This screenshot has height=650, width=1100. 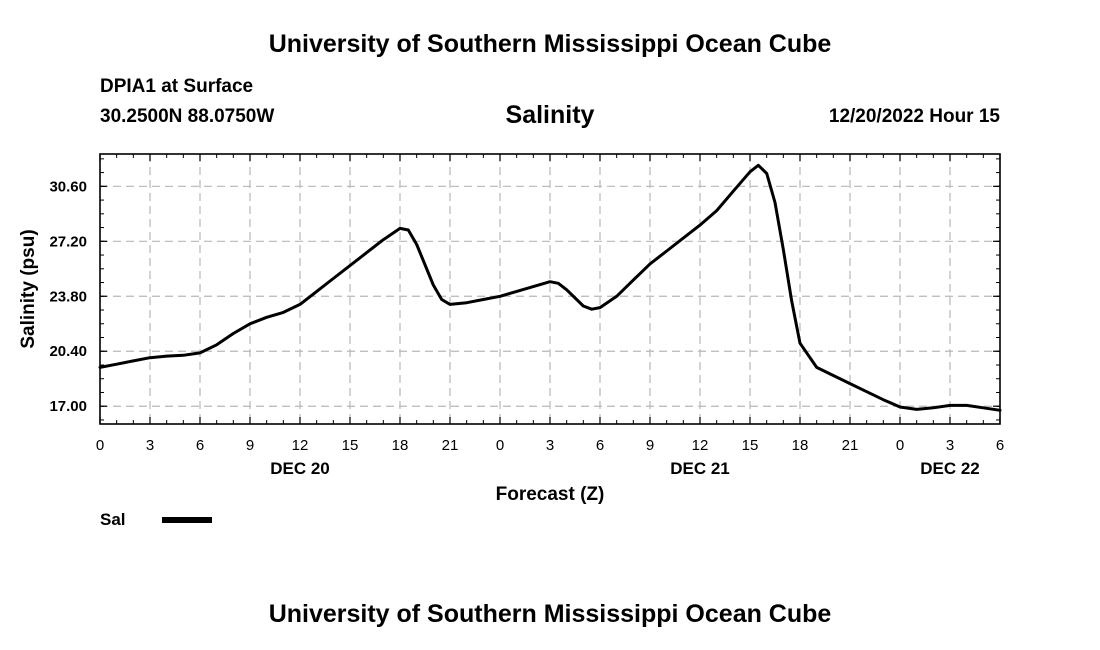 I want to click on legend-label: Sal, so click(x=113, y=519).